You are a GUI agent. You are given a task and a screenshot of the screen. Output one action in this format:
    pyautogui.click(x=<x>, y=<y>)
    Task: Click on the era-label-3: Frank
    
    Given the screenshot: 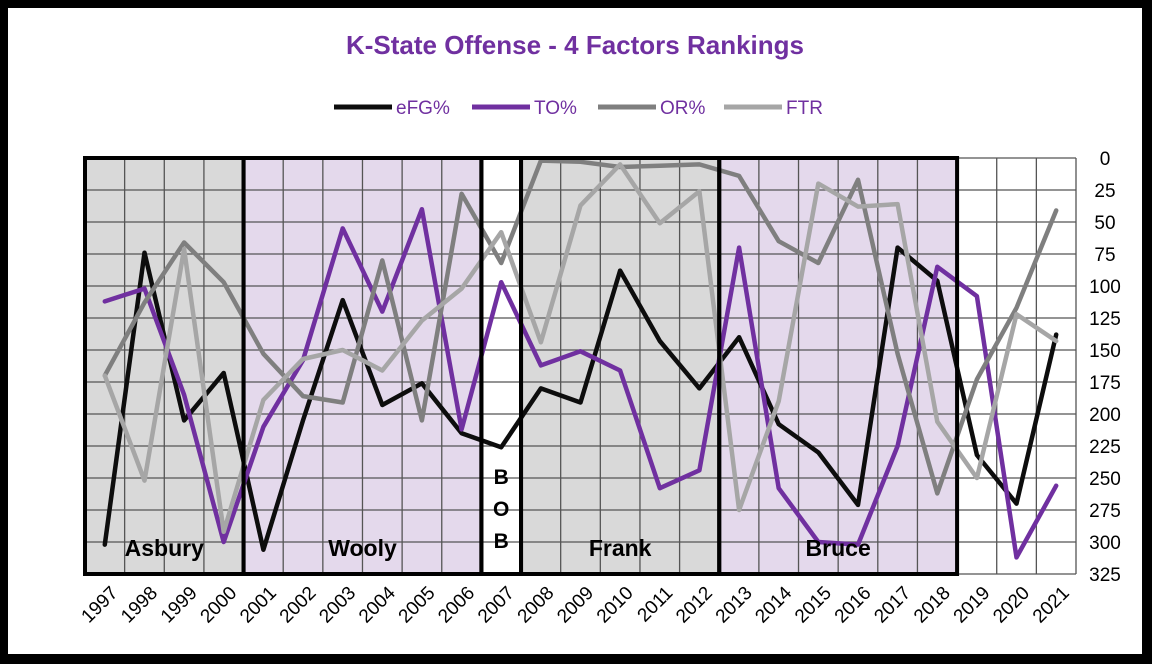 What is the action you would take?
    pyautogui.click(x=620, y=548)
    